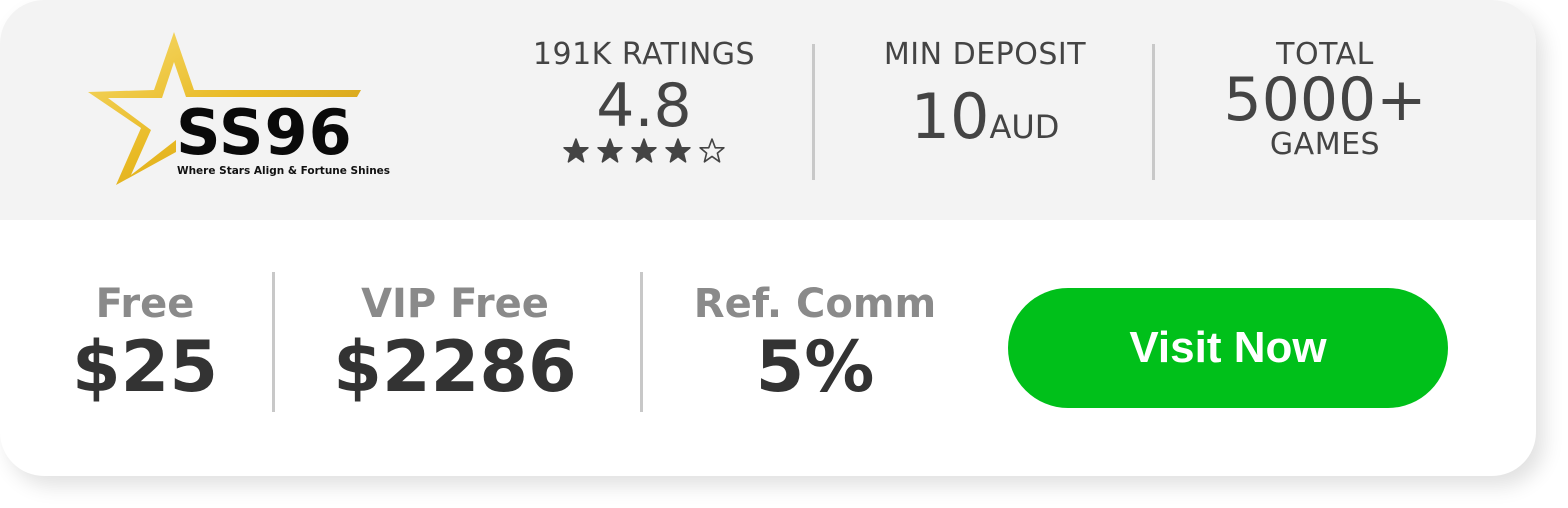 The width and height of the screenshot is (1568, 508). I want to click on total-unit: GAMES, so click(1325, 144).